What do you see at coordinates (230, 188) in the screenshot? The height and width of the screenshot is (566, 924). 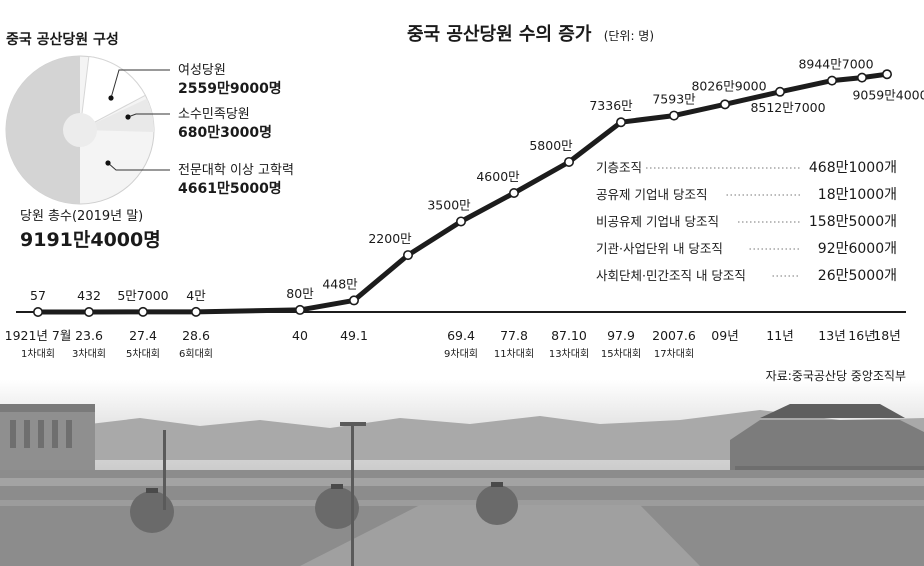 I see `segment-value-educated: 4661만5000명` at bounding box center [230, 188].